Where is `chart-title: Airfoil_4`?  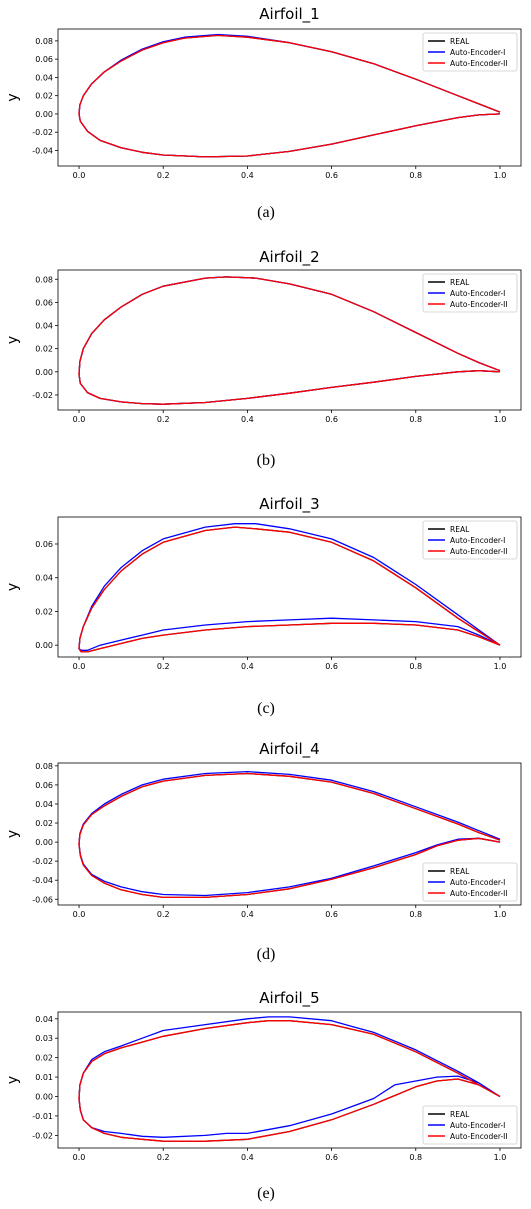
chart-title: Airfoil_4 is located at coordinates (289, 749).